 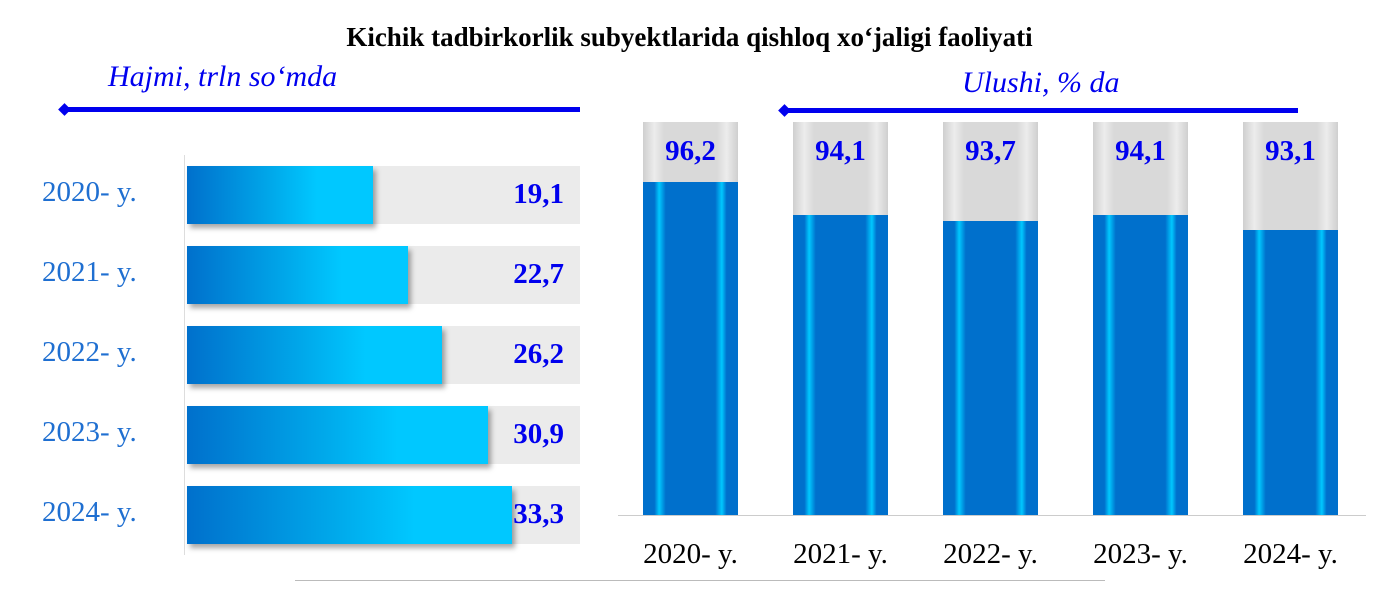 What do you see at coordinates (990, 151) in the screenshot?
I see `data-label: 93,7` at bounding box center [990, 151].